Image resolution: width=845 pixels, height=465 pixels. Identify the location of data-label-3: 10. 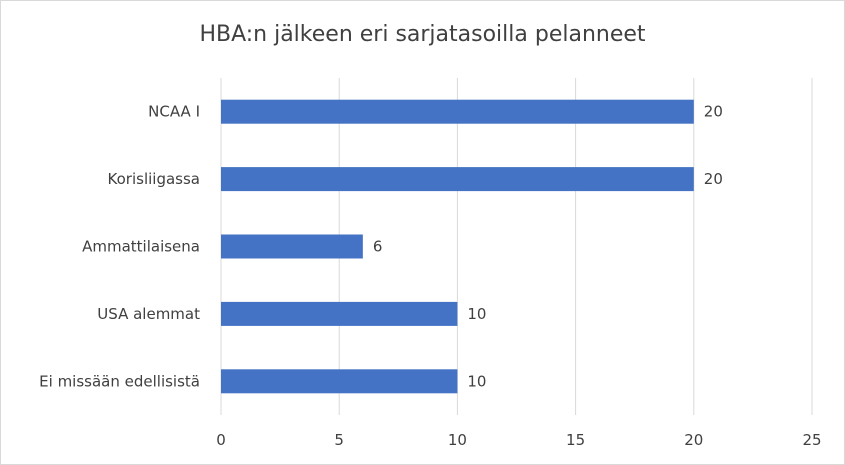
(476, 314).